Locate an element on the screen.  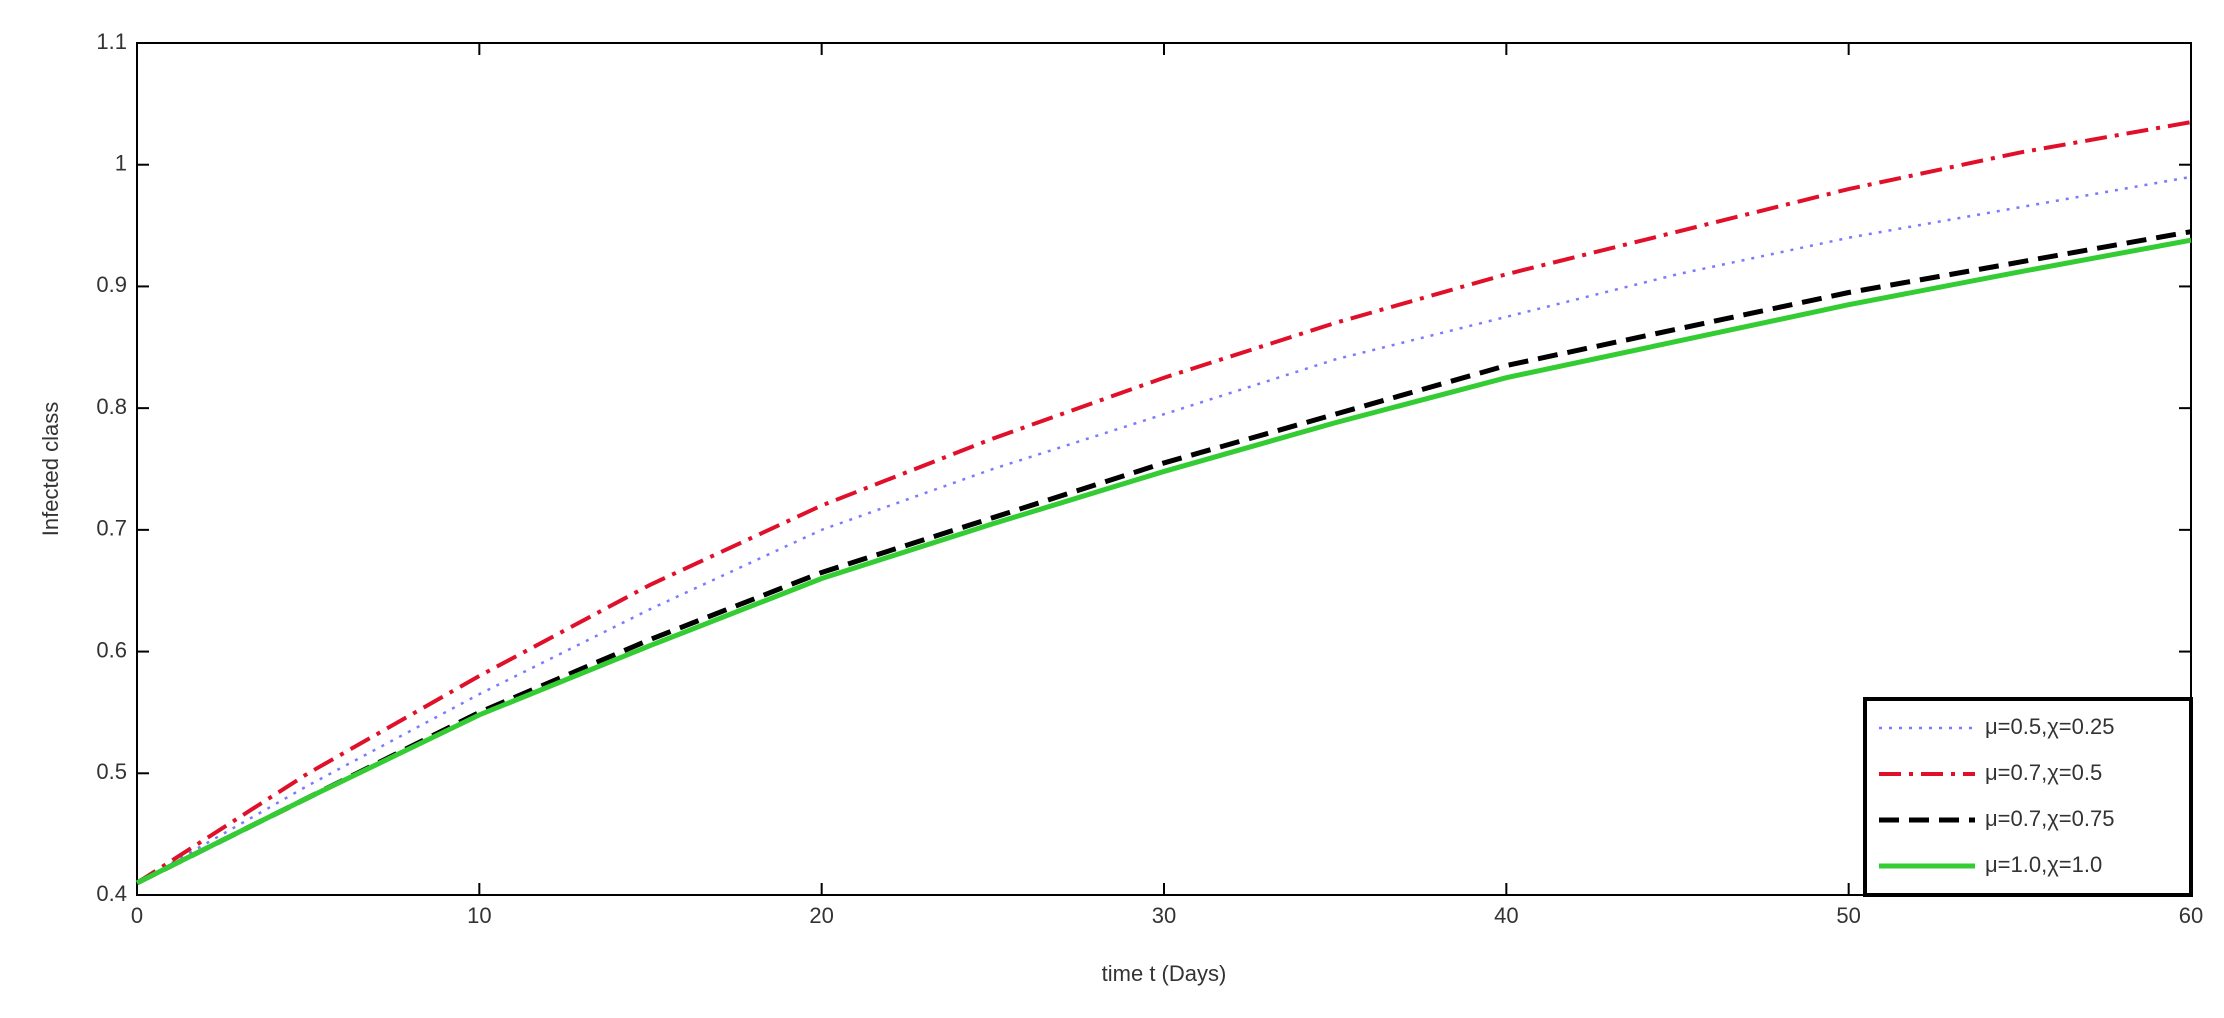
x-tick-label: 20 is located at coordinates (821, 915).